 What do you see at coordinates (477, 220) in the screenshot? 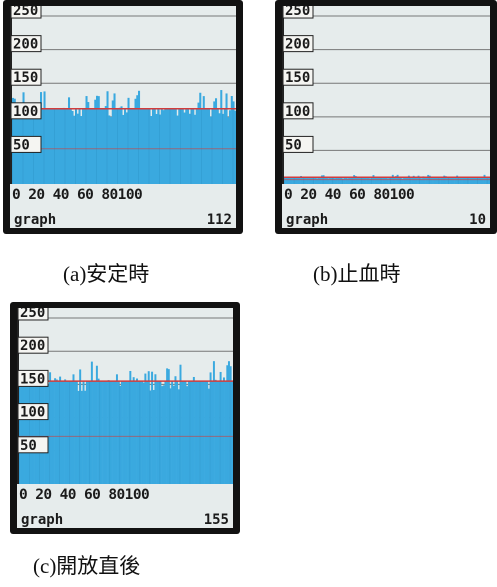
I see `status-value-b: 10` at bounding box center [477, 220].